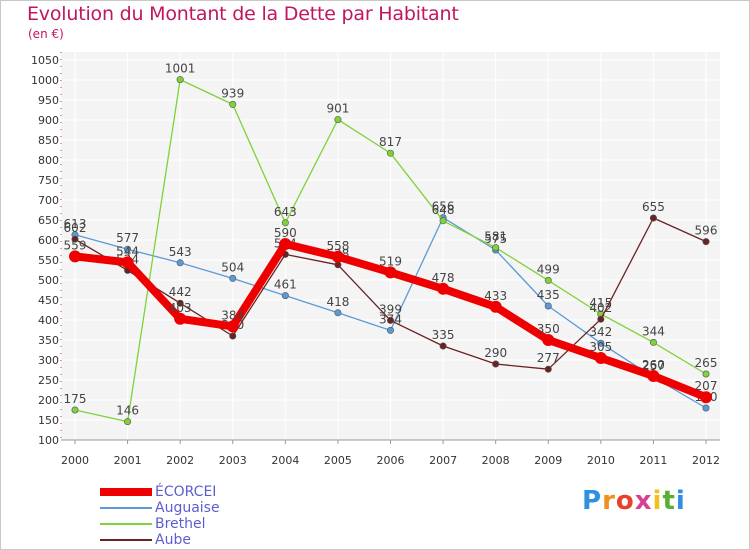 The image size is (750, 550). I want to click on data-label: 433, so click(495, 296).